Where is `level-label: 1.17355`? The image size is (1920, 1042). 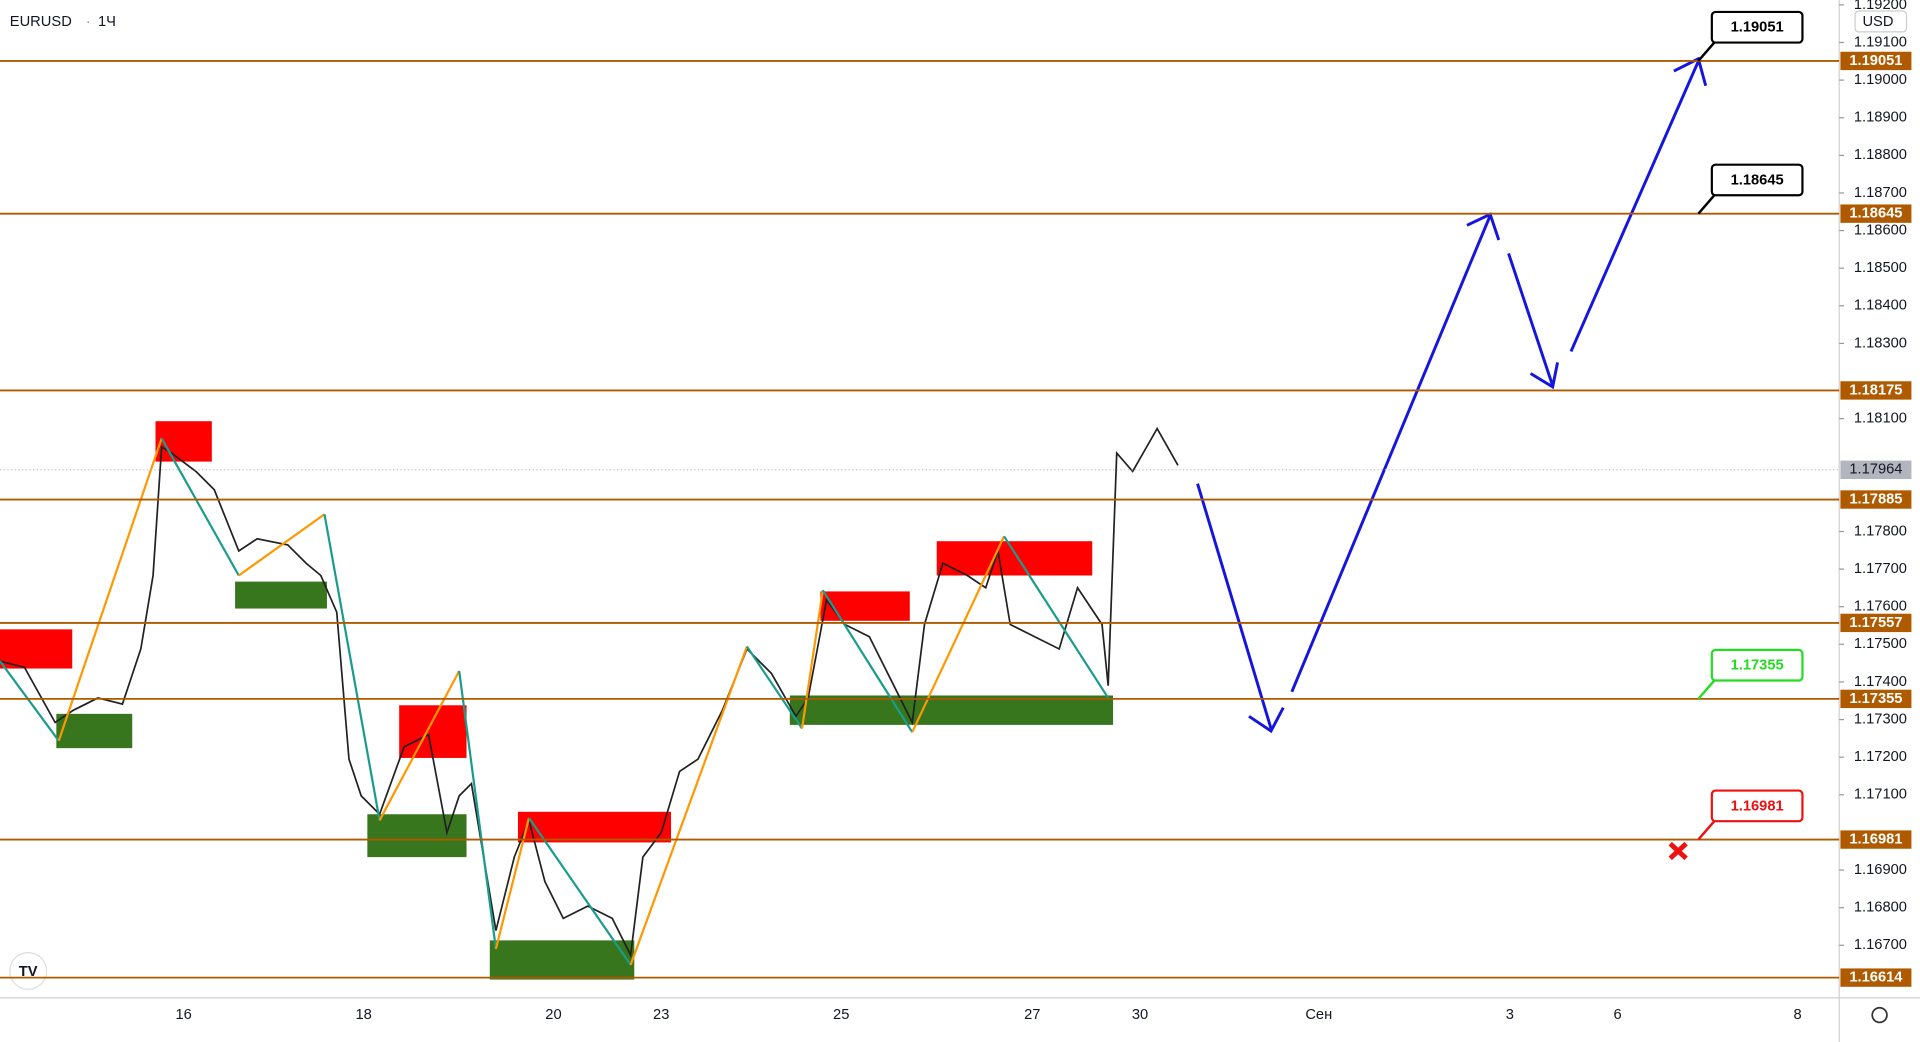
level-label: 1.17355 is located at coordinates (1875, 699).